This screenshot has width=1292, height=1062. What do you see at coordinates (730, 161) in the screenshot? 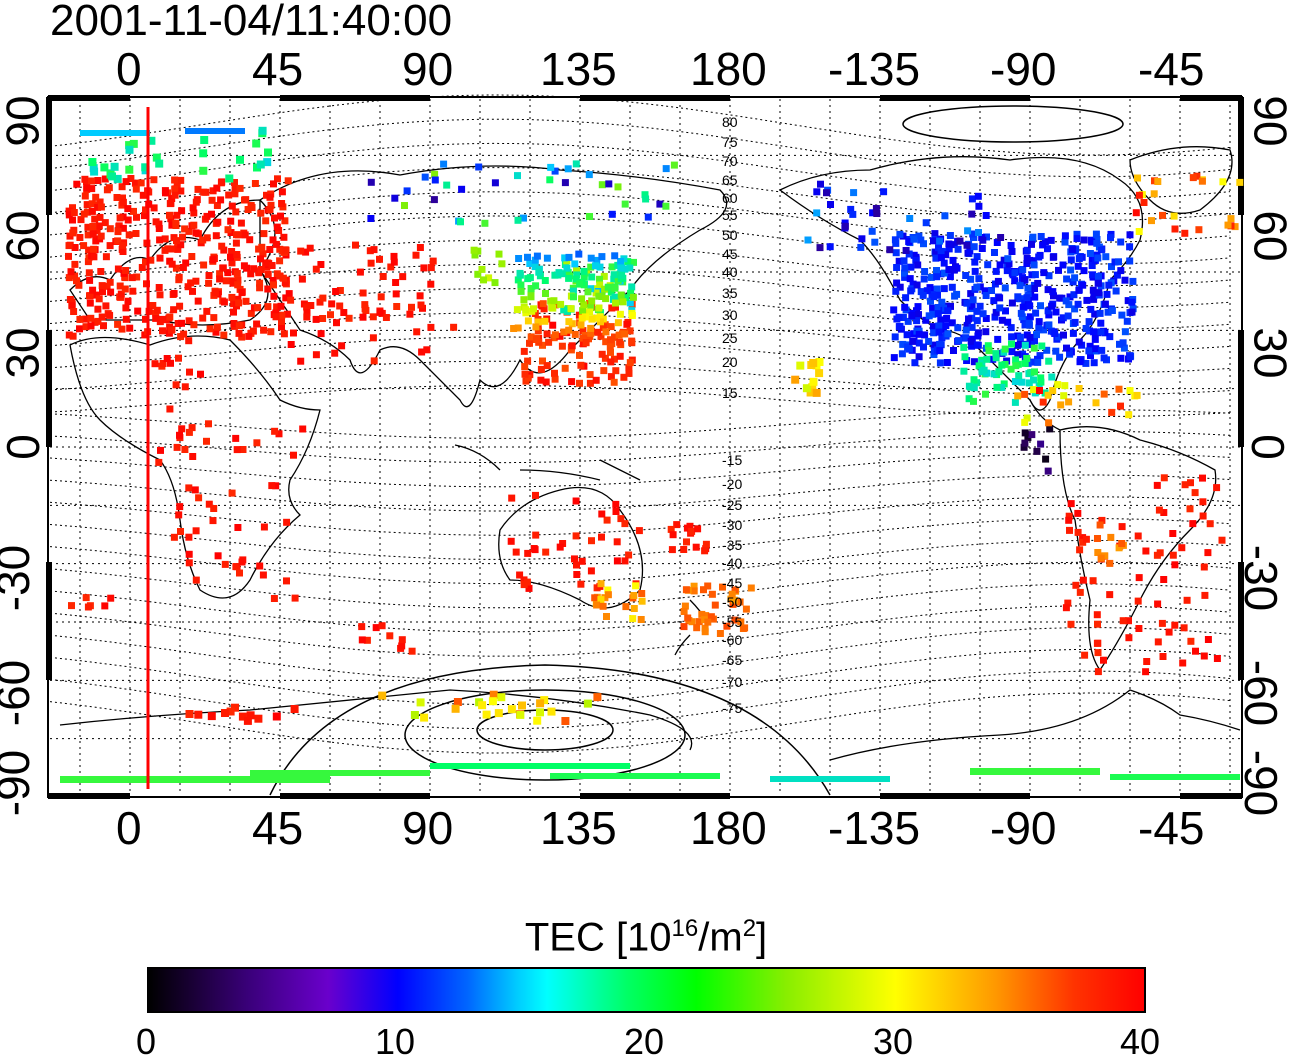
I see `contour-label: 70` at bounding box center [730, 161].